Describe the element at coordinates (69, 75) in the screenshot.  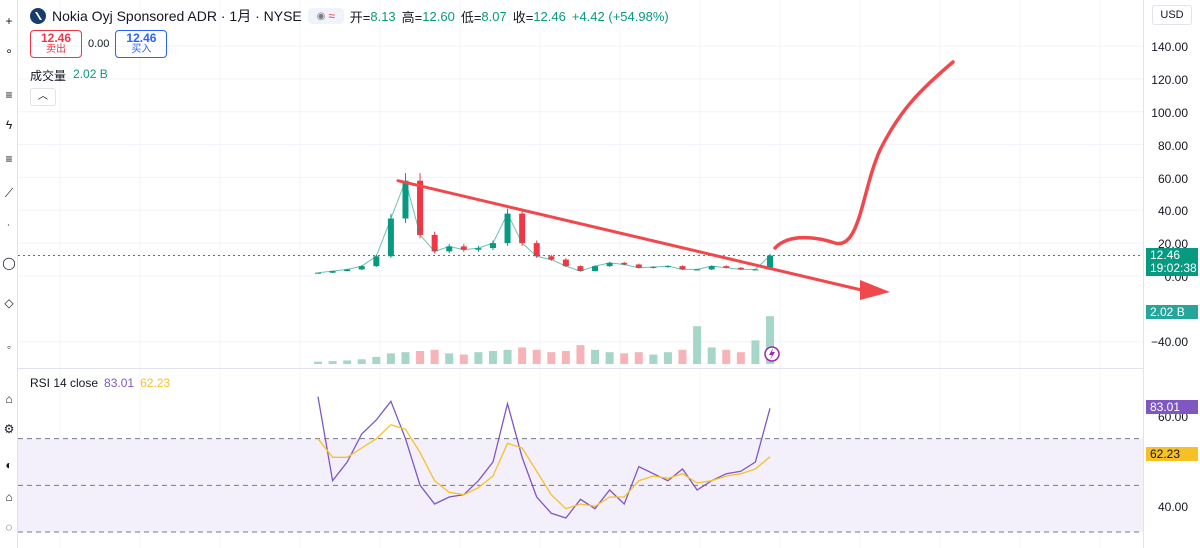
I see `volume-legend: 成交量 2.02 B` at that location.